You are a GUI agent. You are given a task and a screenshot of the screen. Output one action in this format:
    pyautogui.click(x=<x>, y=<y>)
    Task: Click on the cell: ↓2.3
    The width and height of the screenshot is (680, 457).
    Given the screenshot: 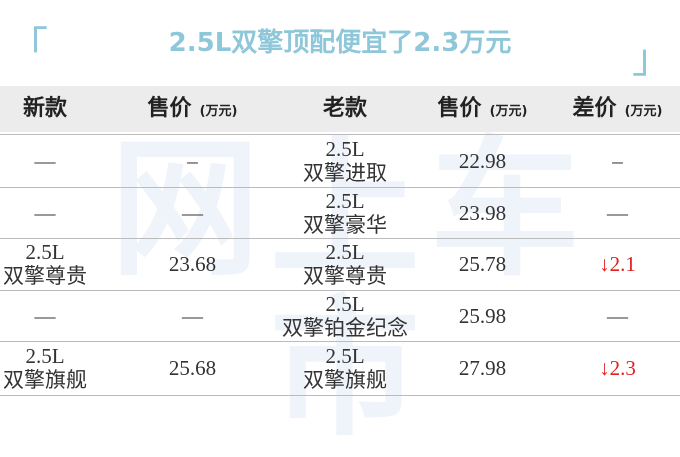 What is the action you would take?
    pyautogui.click(x=617, y=368)
    